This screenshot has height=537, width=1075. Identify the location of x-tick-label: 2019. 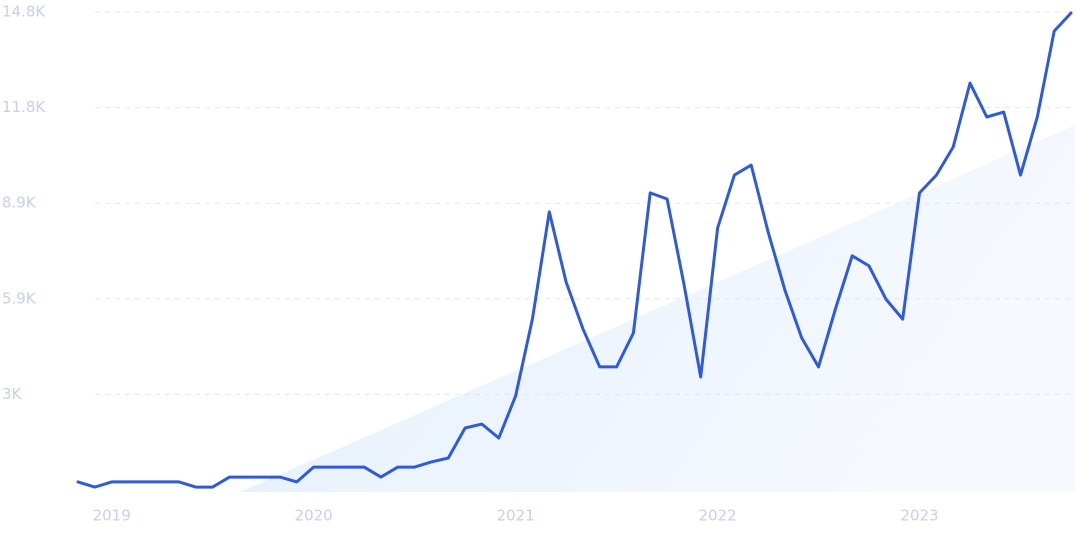
(112, 516).